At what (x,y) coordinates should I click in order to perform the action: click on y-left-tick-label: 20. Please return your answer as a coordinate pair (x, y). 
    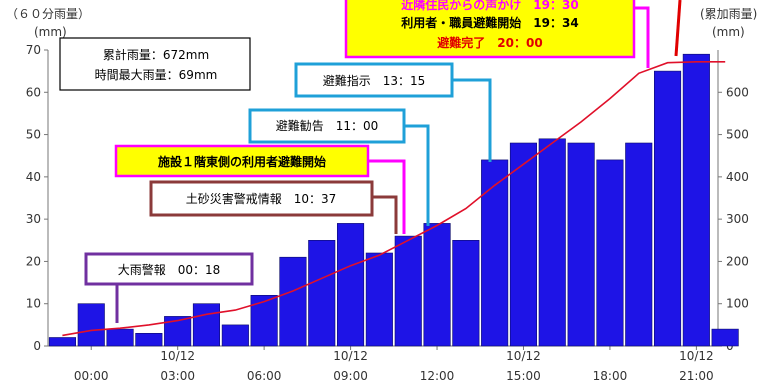
    Looking at the image, I should click on (33, 261).